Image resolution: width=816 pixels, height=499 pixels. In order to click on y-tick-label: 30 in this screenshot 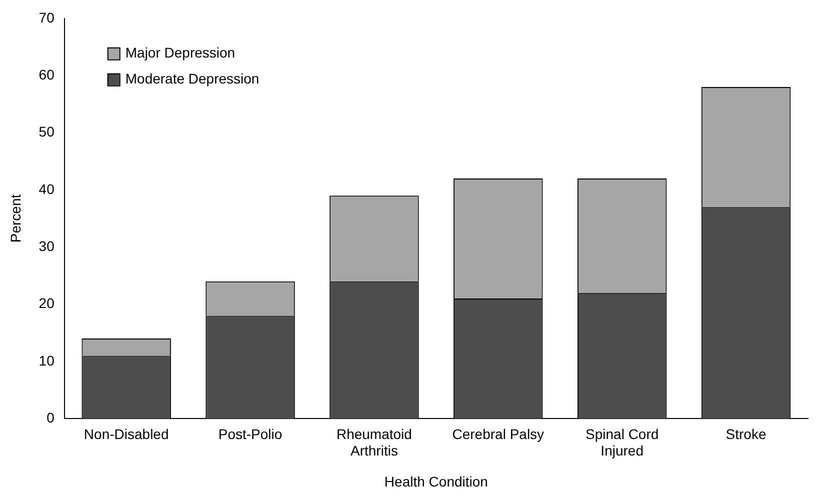, I will do `click(46, 246)`.